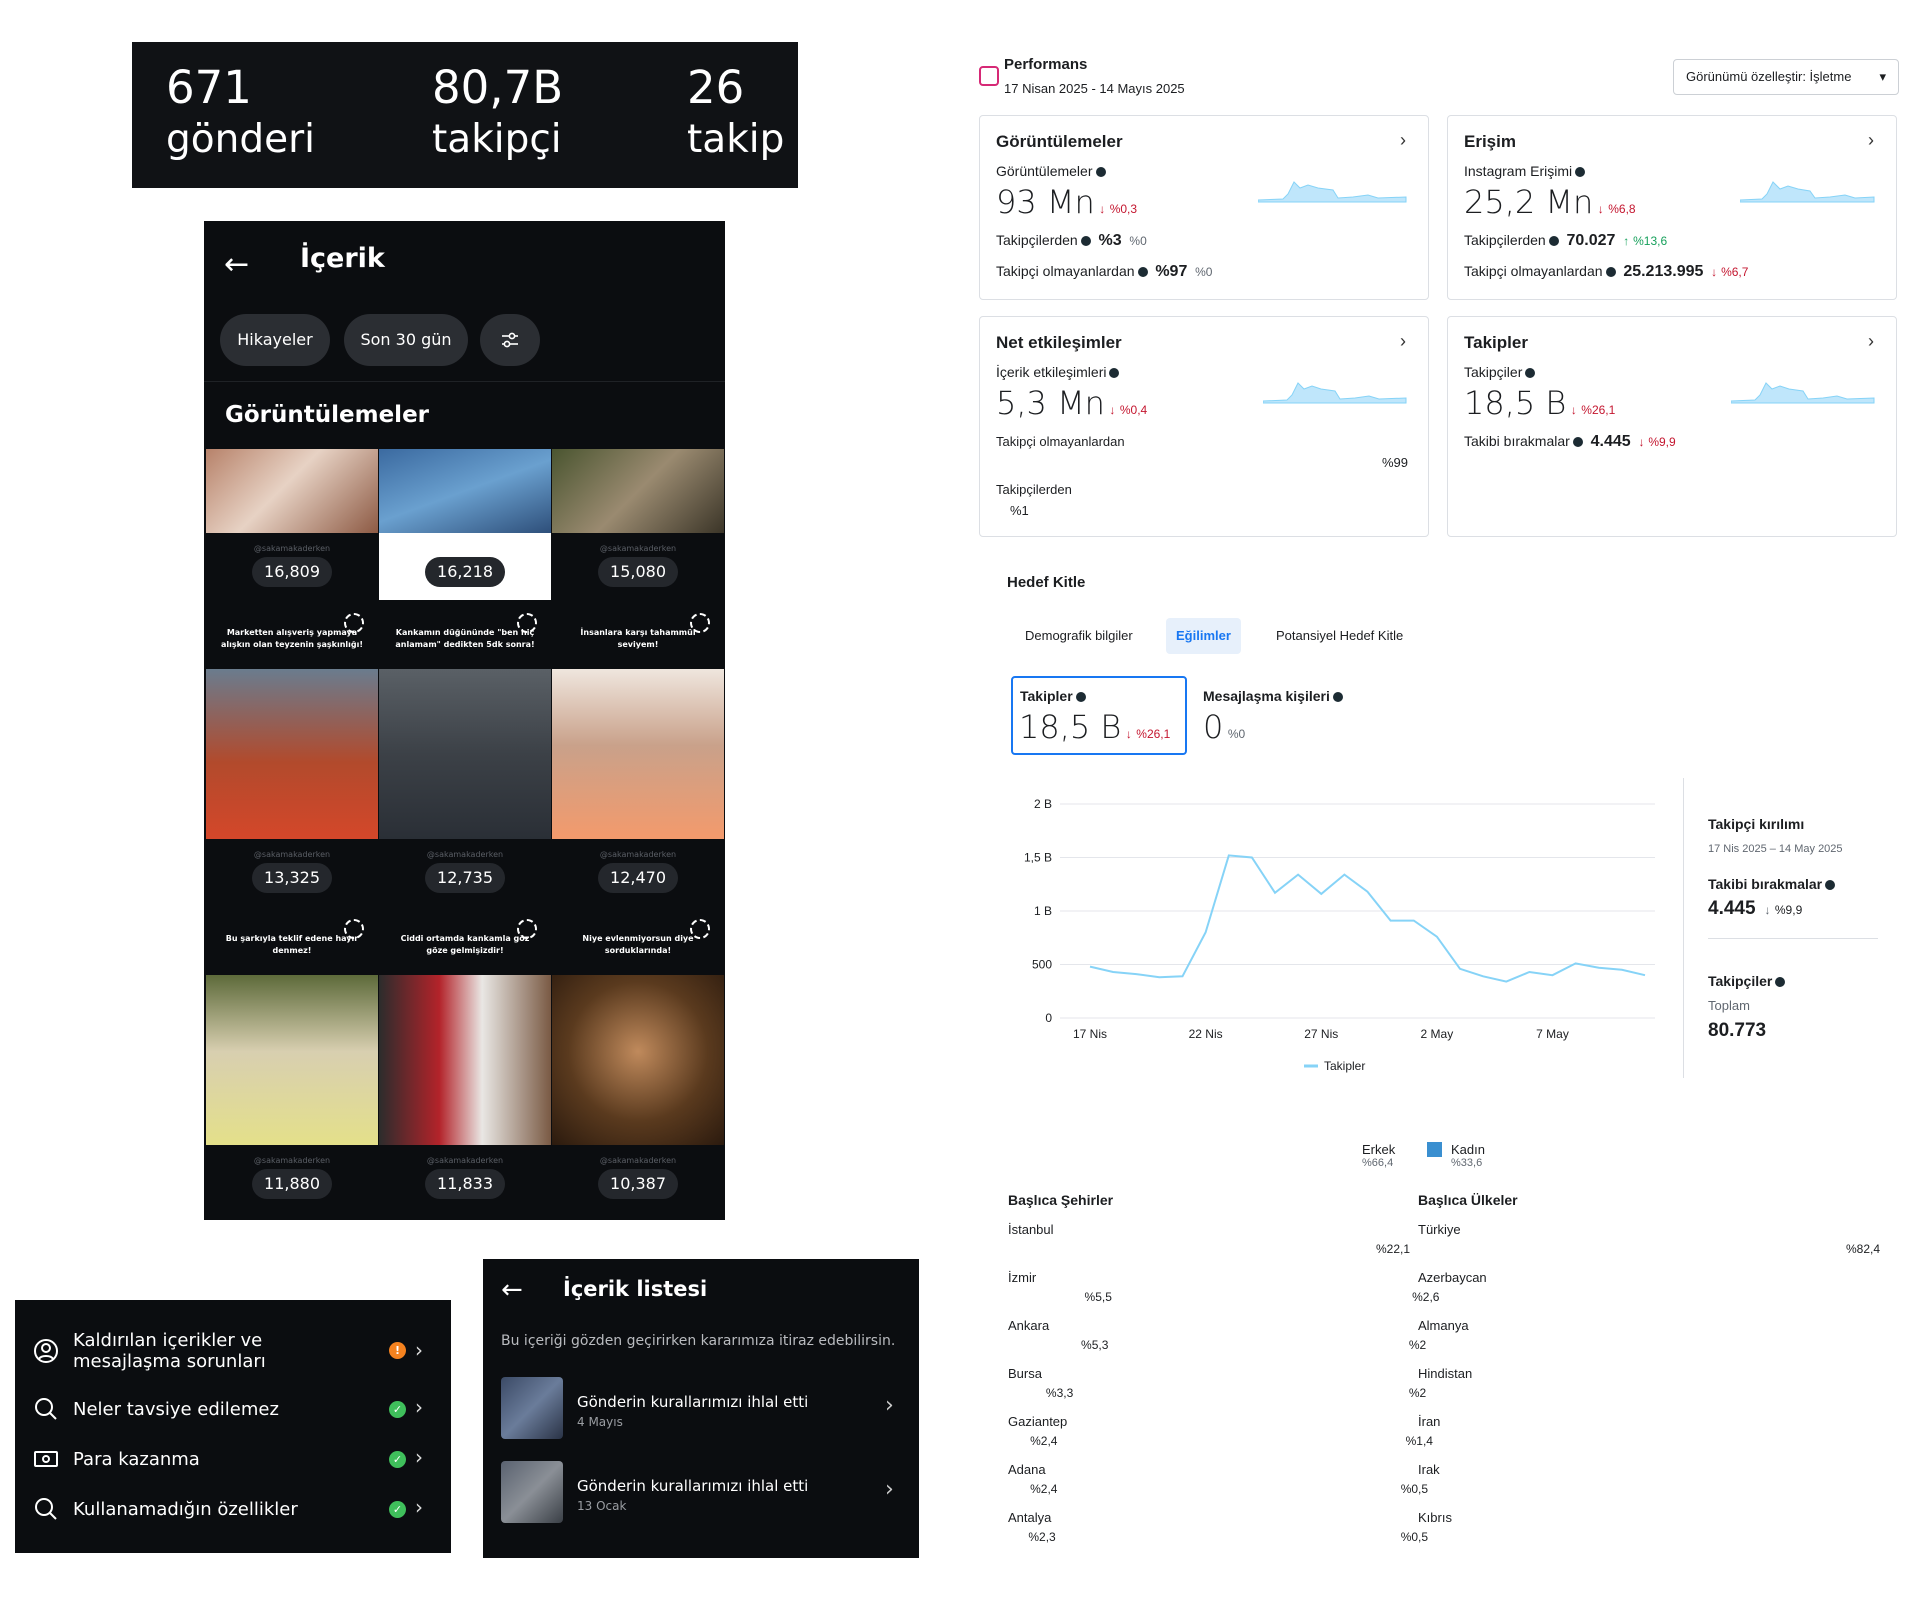 The height and width of the screenshot is (1600, 1920). Describe the element at coordinates (1025, 1373) in the screenshot. I see `row-name: Bursa` at that location.